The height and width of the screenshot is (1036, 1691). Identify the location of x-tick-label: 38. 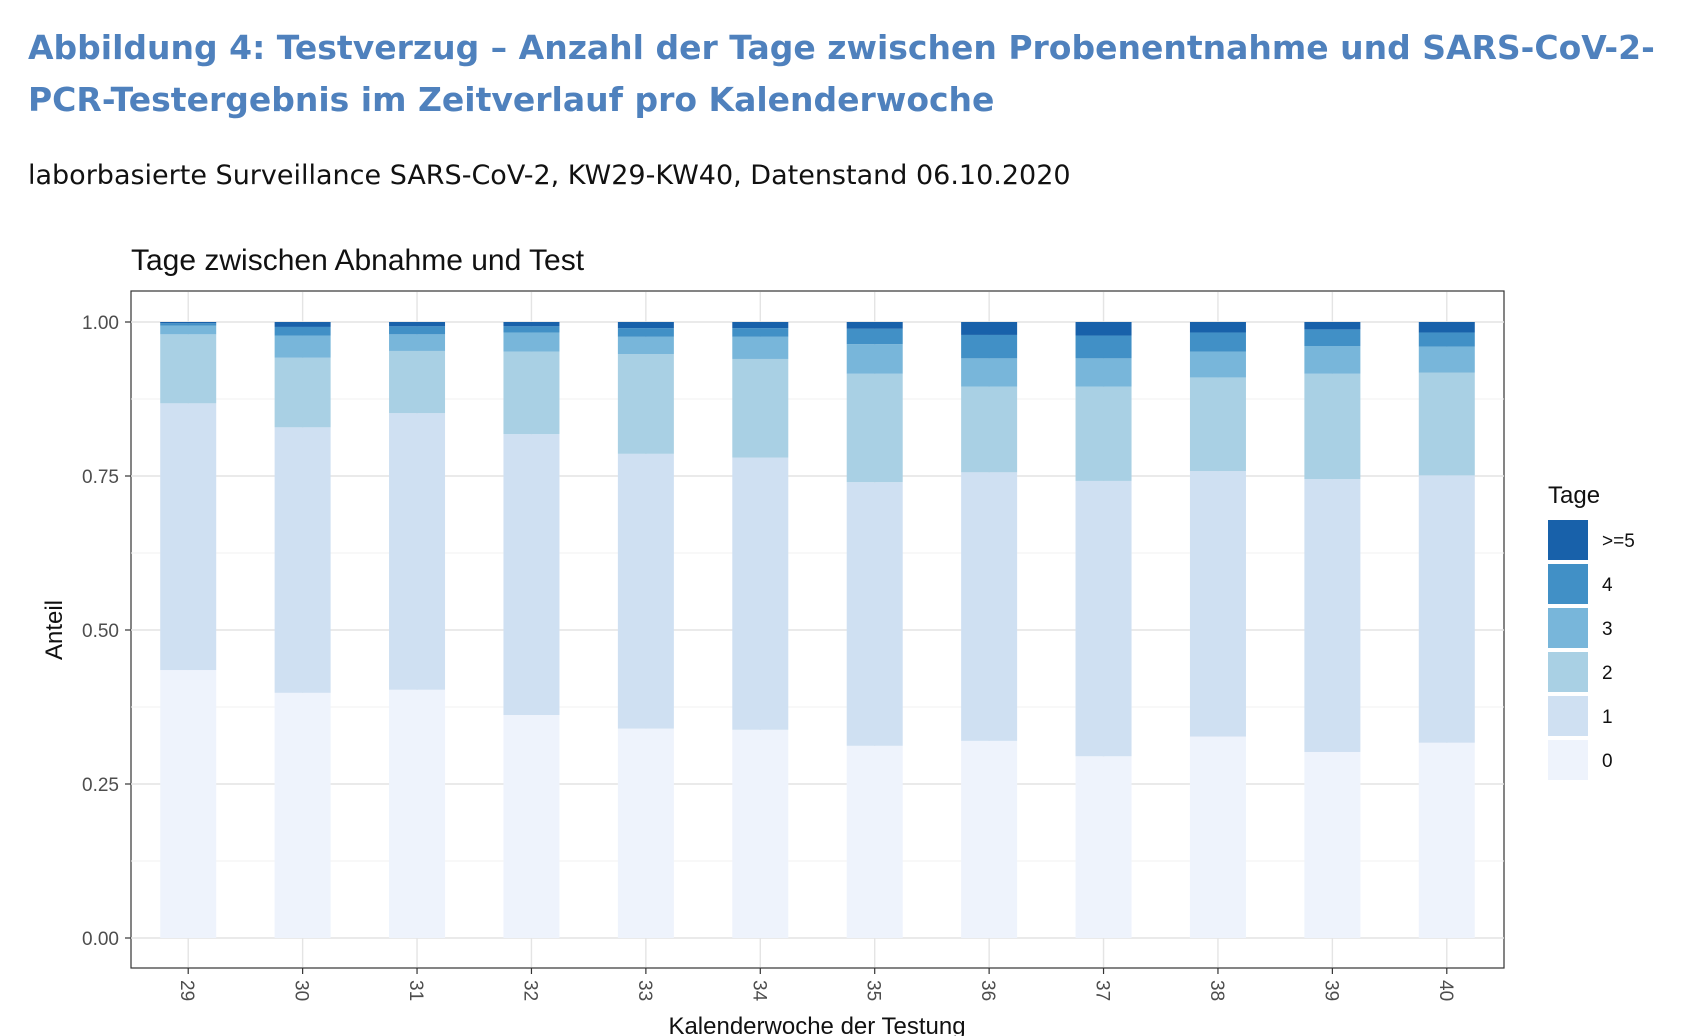
(1216, 990).